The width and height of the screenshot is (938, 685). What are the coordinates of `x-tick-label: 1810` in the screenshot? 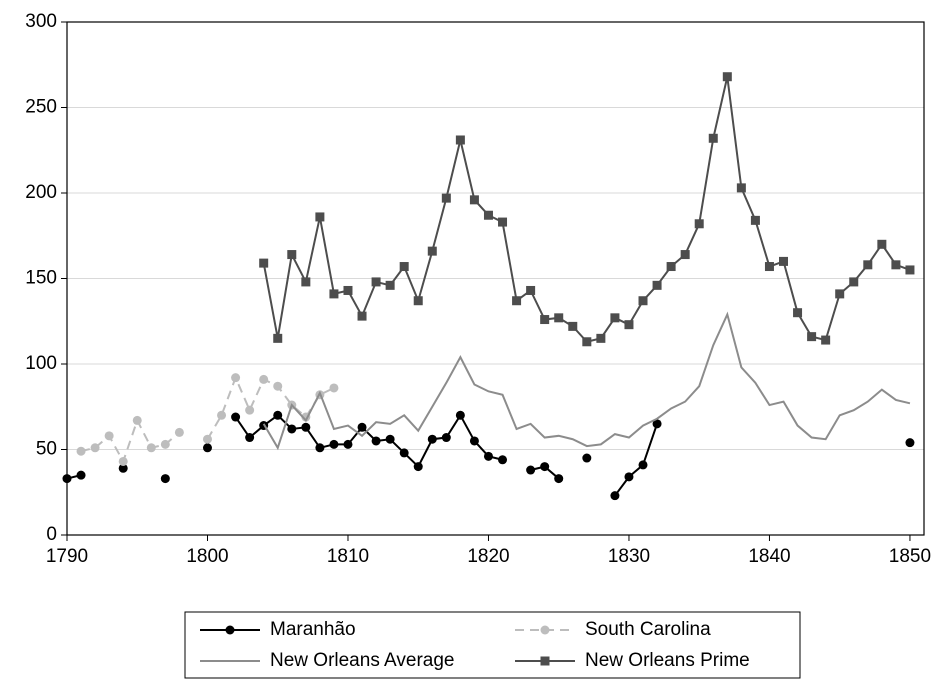 It's located at (348, 556).